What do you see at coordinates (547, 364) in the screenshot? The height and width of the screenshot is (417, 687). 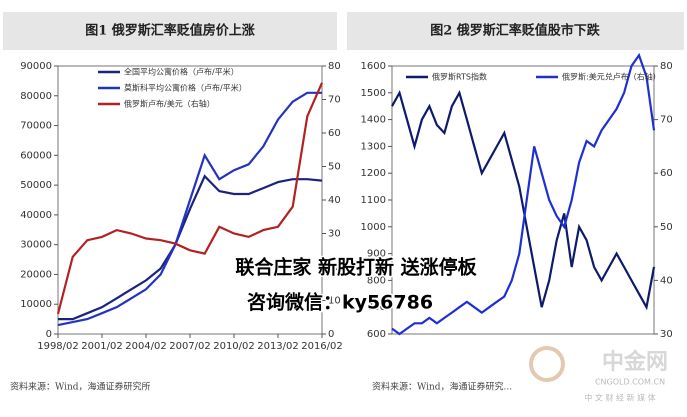 I see `logo-icon` at bounding box center [547, 364].